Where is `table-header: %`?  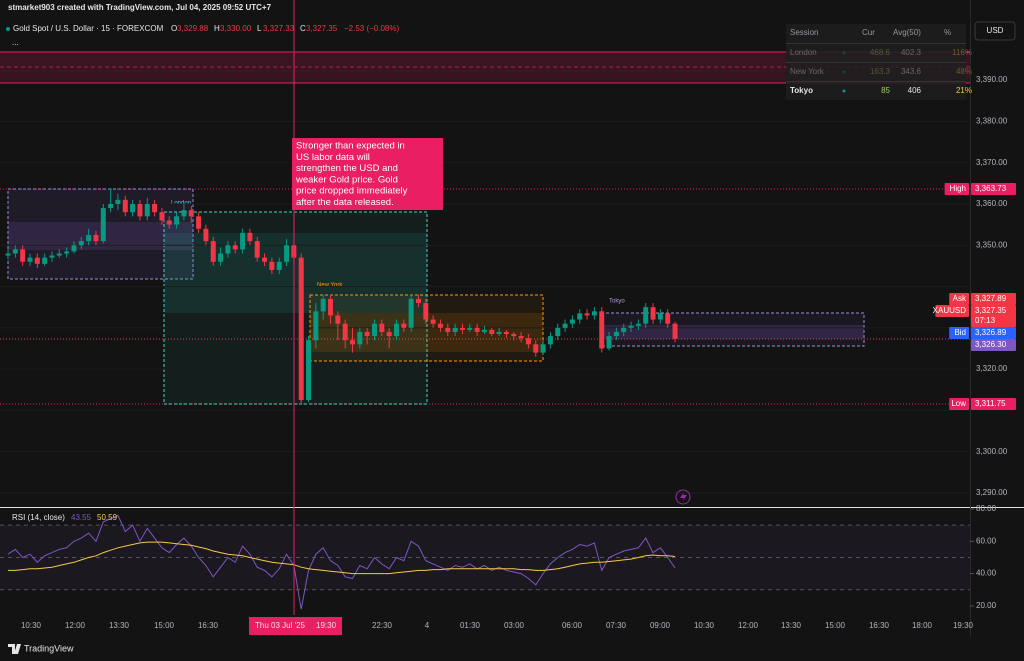
table-header: % is located at coordinates (947, 32).